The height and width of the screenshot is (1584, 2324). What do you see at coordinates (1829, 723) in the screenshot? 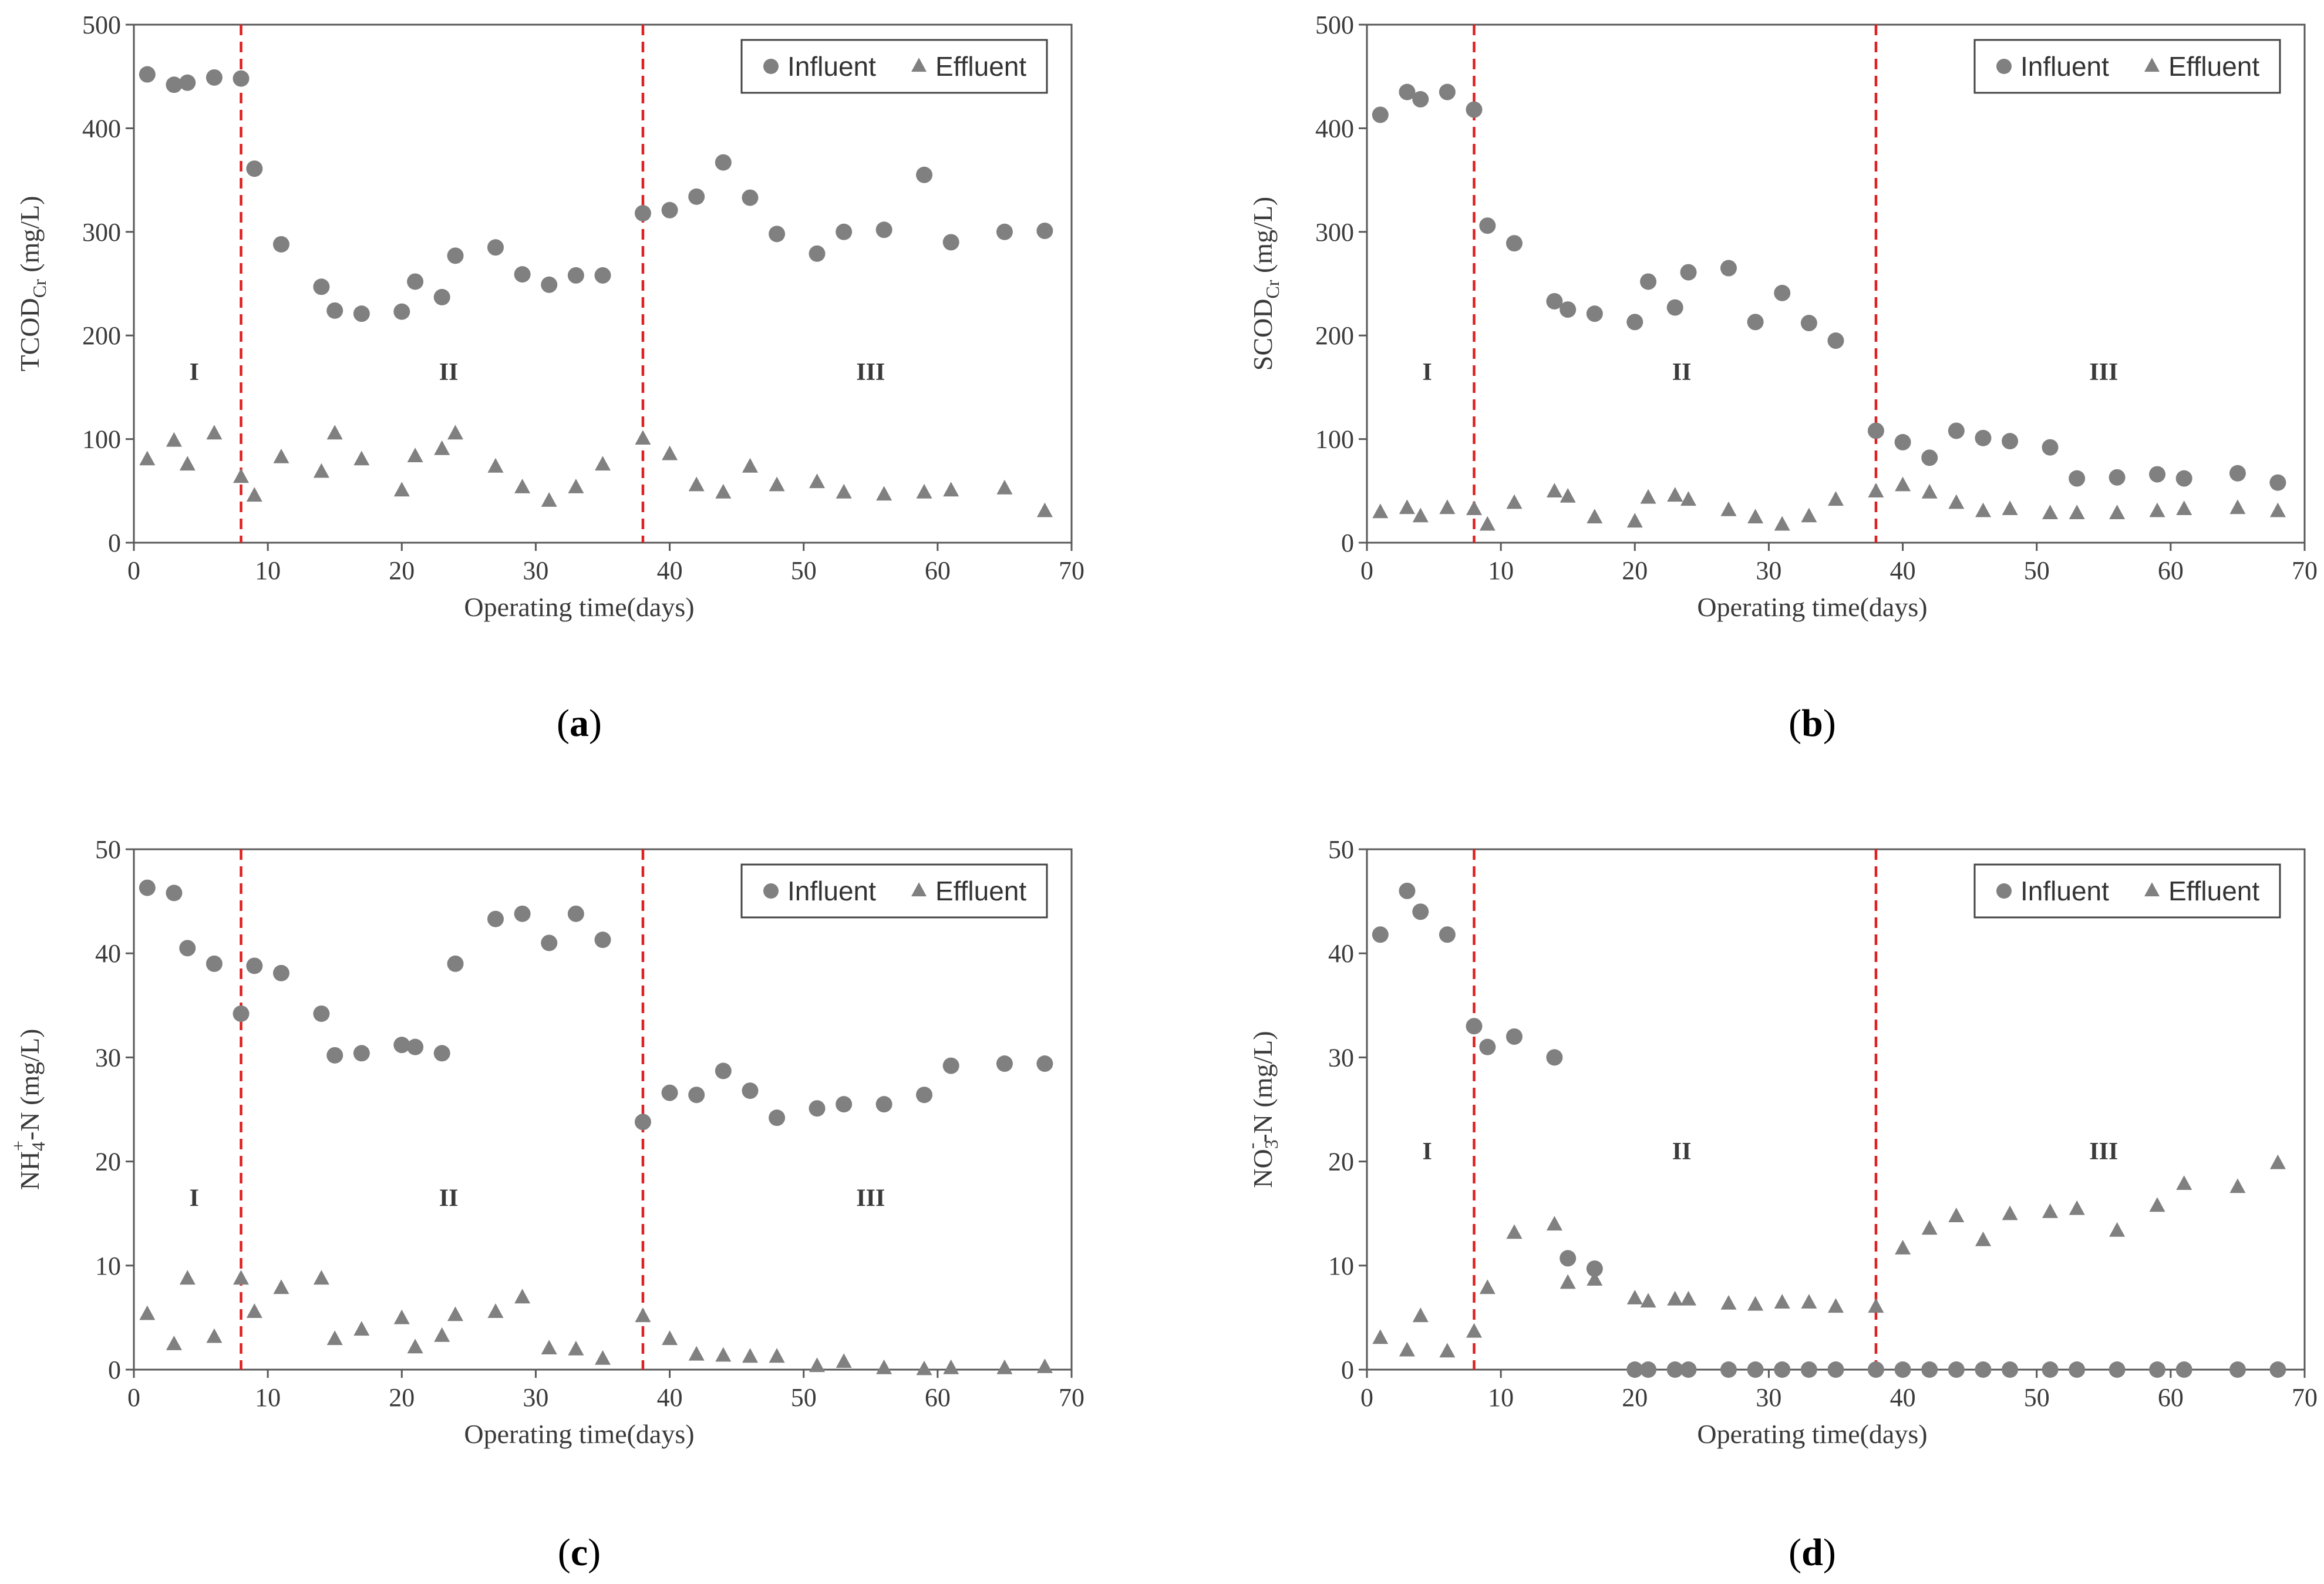
I see `panel-caption-paren: )` at bounding box center [1829, 723].